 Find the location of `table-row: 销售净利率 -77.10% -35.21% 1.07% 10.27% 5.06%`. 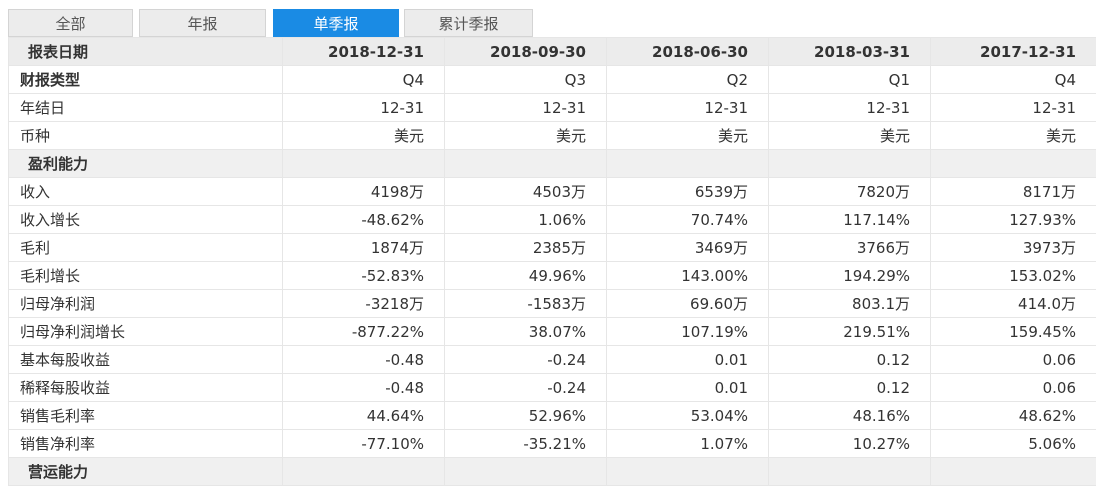

table-row: 销售净利率 -77.10% -35.21% 1.07% 10.27% 5.06% is located at coordinates (552, 443).